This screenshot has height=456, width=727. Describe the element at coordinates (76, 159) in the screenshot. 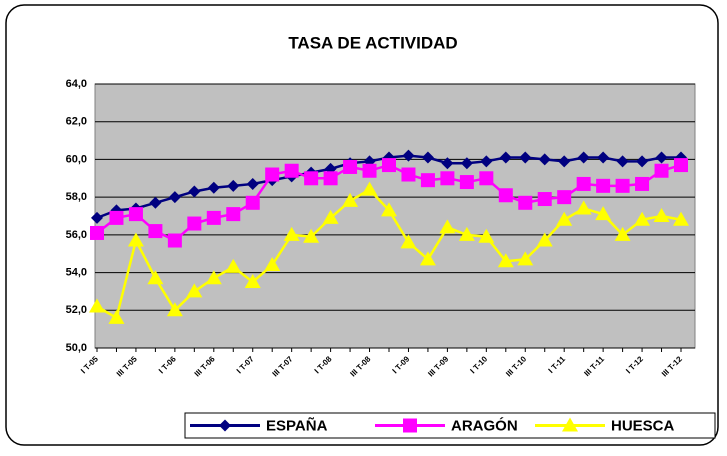

I see `y-tick-label: 60,0` at that location.